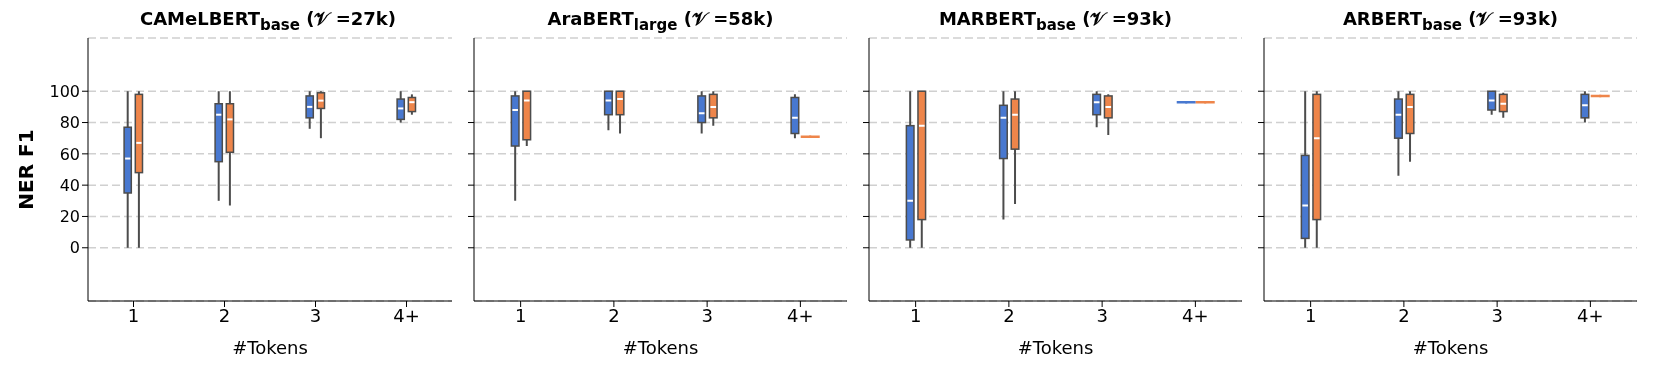  Describe the element at coordinates (1450, 21) in the screenshot. I see `chart-title: ARBERT$_{base}$ (𝒱 =93k)` at that location.